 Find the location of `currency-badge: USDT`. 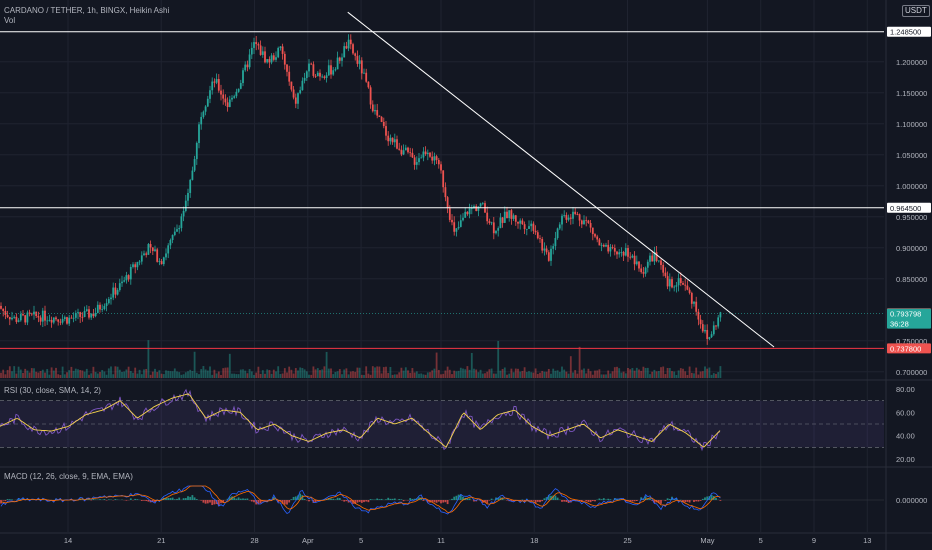

currency-badge: USDT is located at coordinates (916, 11).